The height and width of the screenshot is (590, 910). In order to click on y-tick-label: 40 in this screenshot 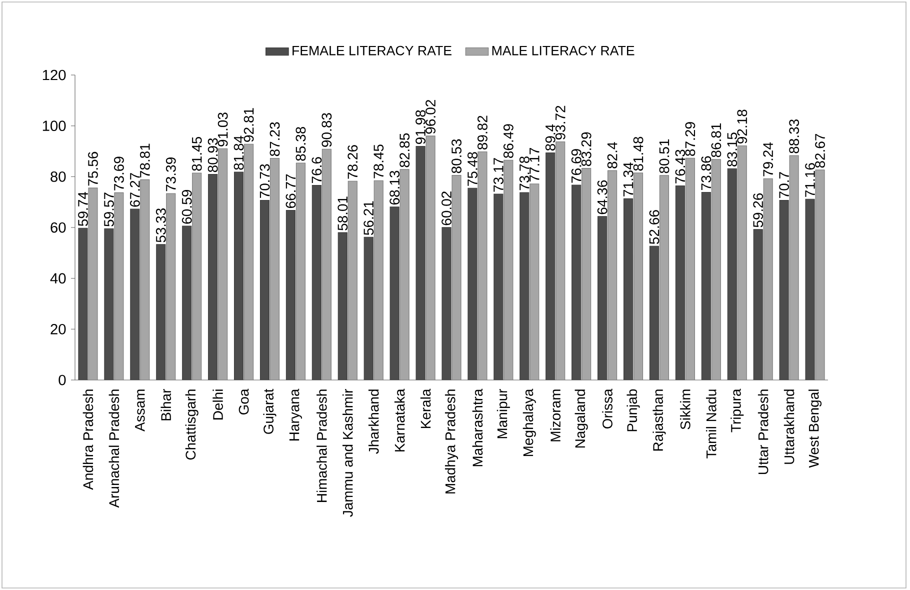, I will do `click(58, 278)`.